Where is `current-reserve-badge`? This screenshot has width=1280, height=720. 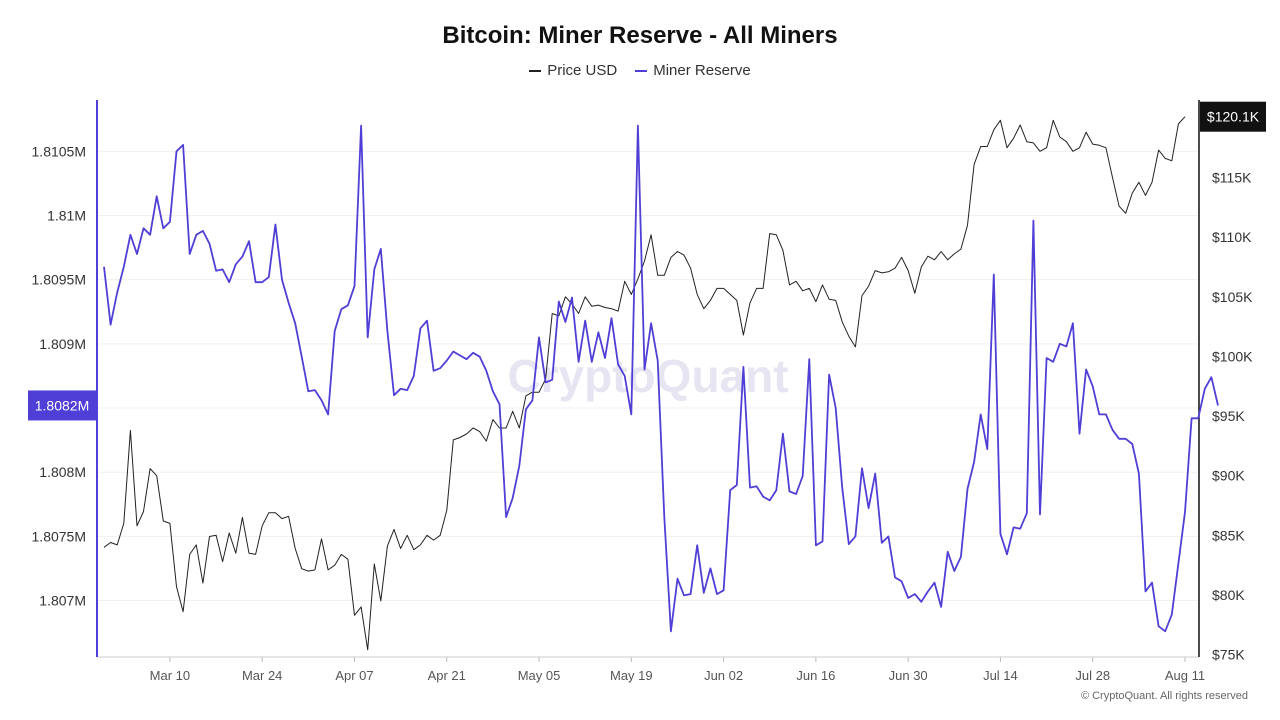 current-reserve-badge is located at coordinates (62, 405).